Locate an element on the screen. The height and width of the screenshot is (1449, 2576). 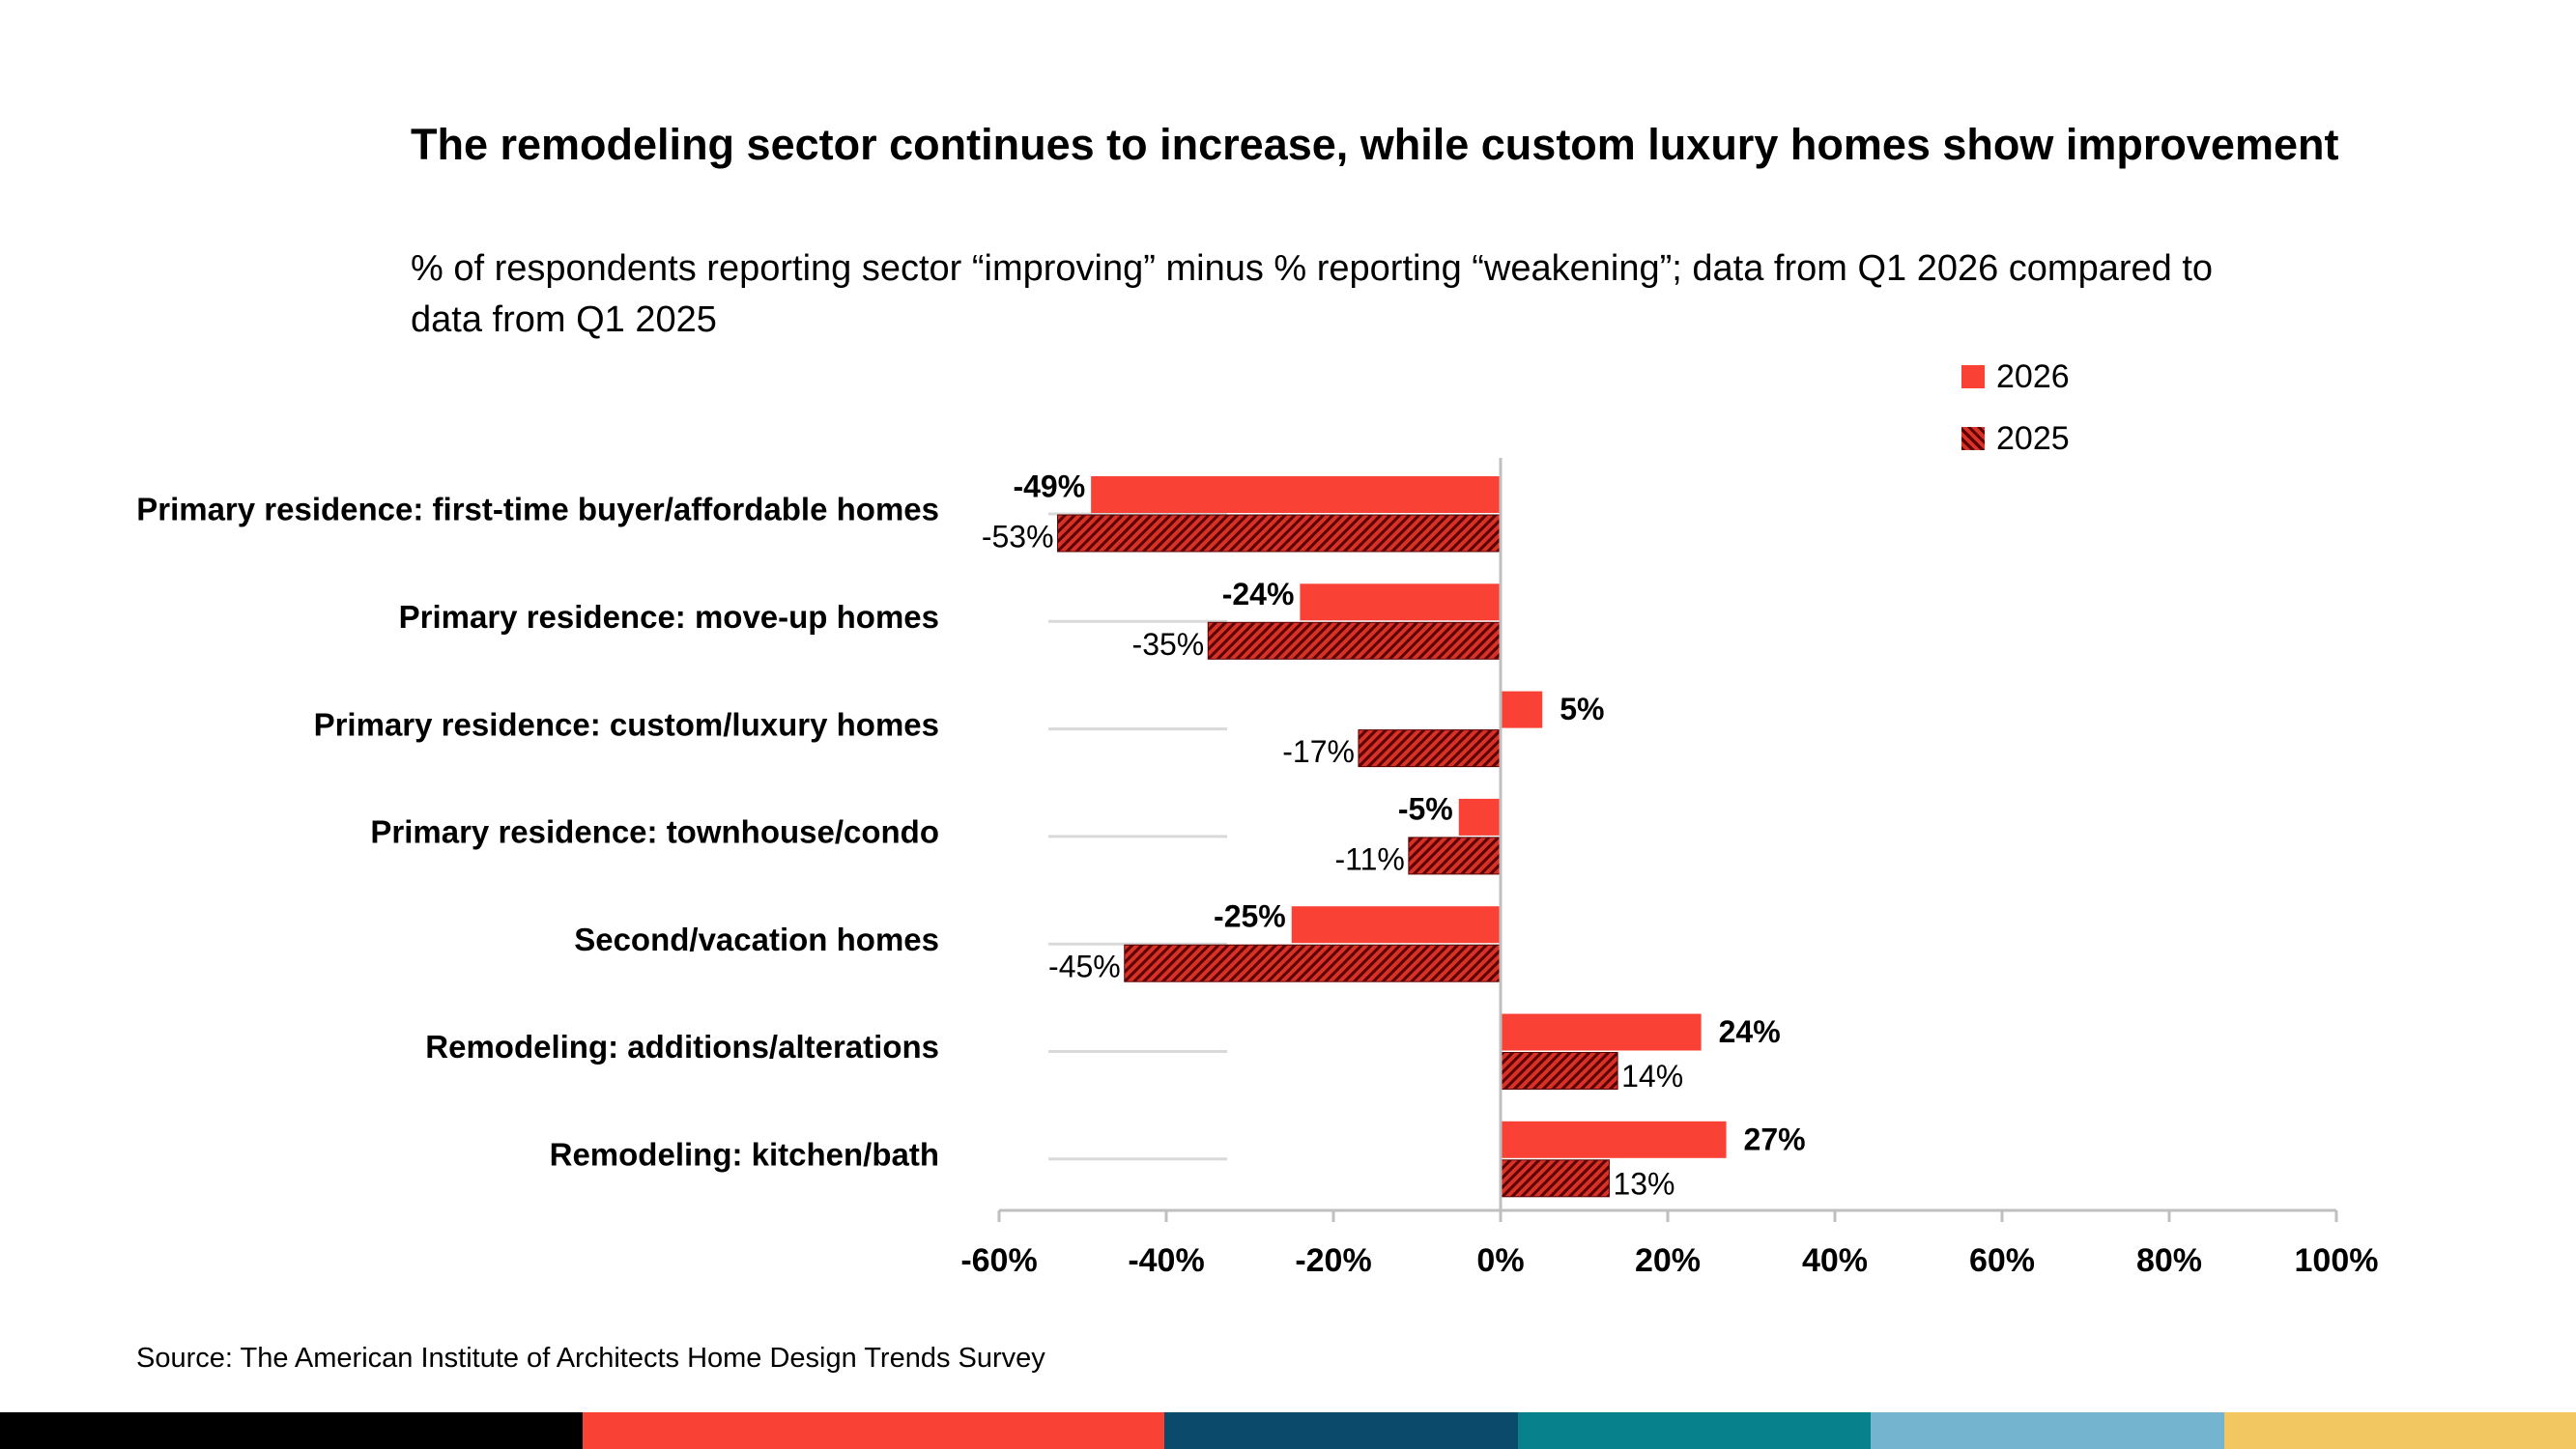
data-label-2025: -35% is located at coordinates (1169, 644).